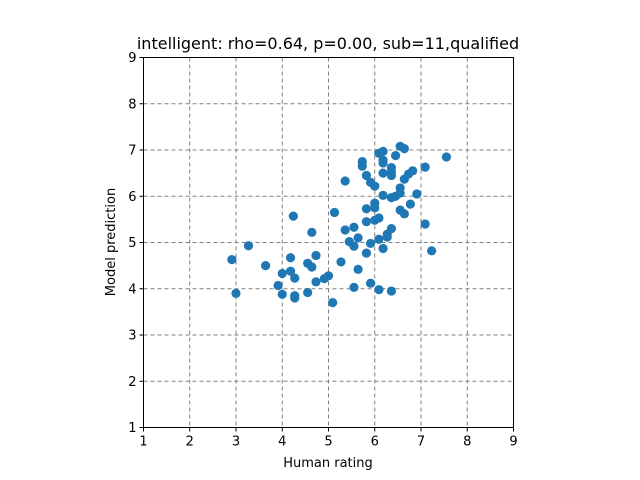  Describe the element at coordinates (132, 243) in the screenshot. I see `y-tick-label: 5` at that location.